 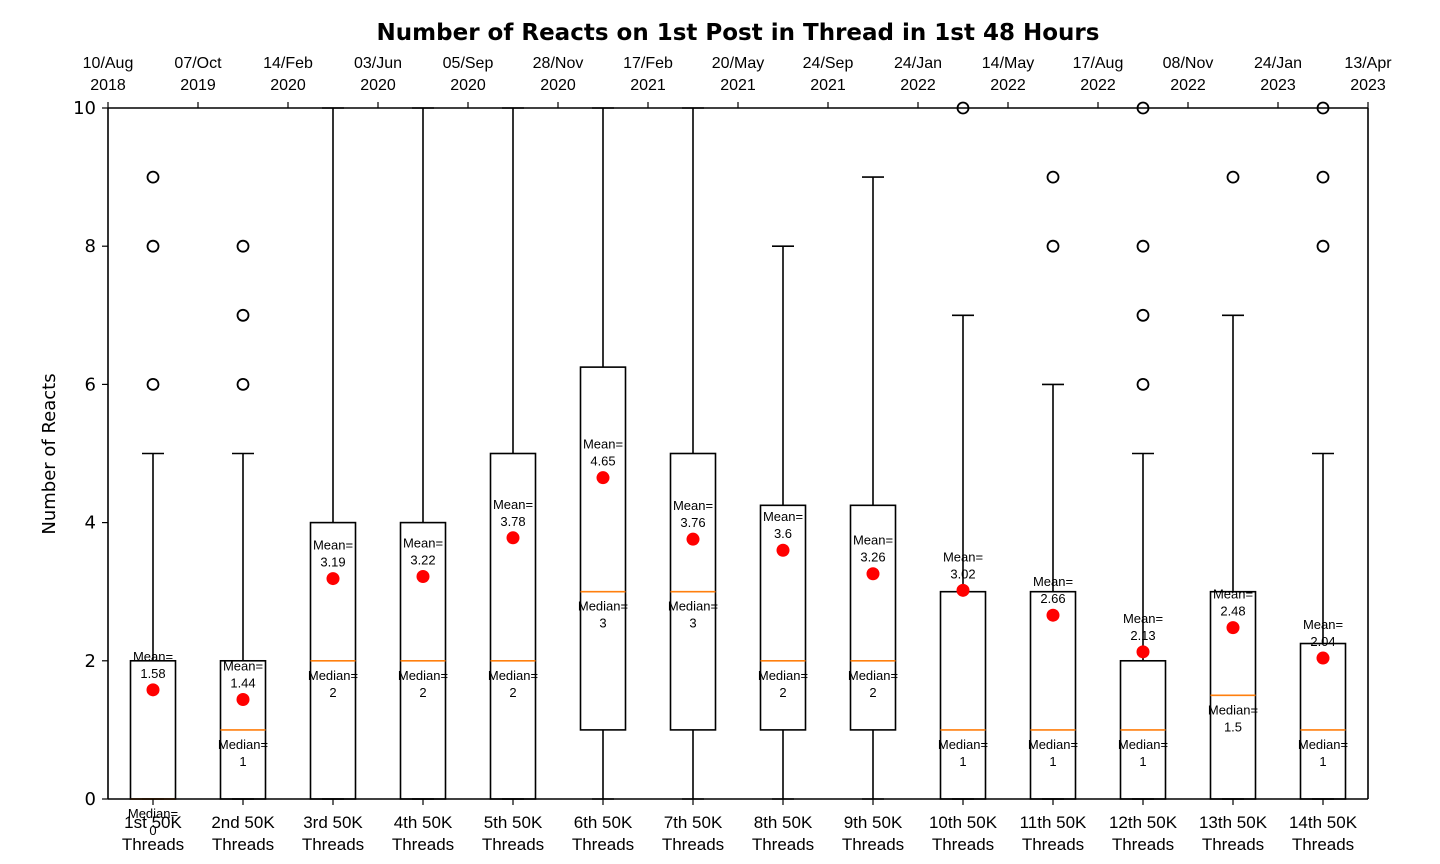 I want to click on x-tick-label: 7th 50K, so click(x=693, y=822).